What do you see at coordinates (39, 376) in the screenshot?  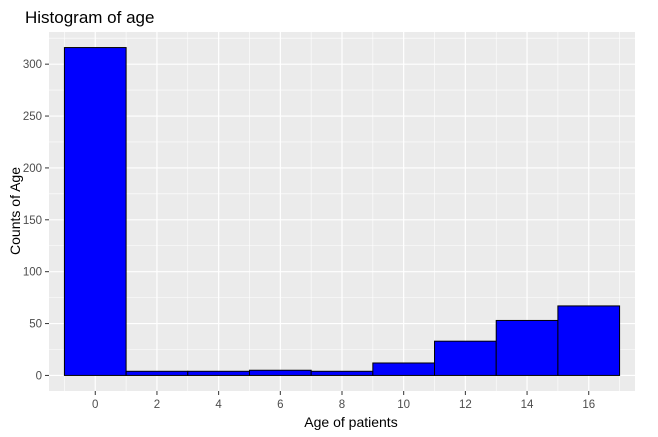 I see `y-tick-label: 0` at bounding box center [39, 376].